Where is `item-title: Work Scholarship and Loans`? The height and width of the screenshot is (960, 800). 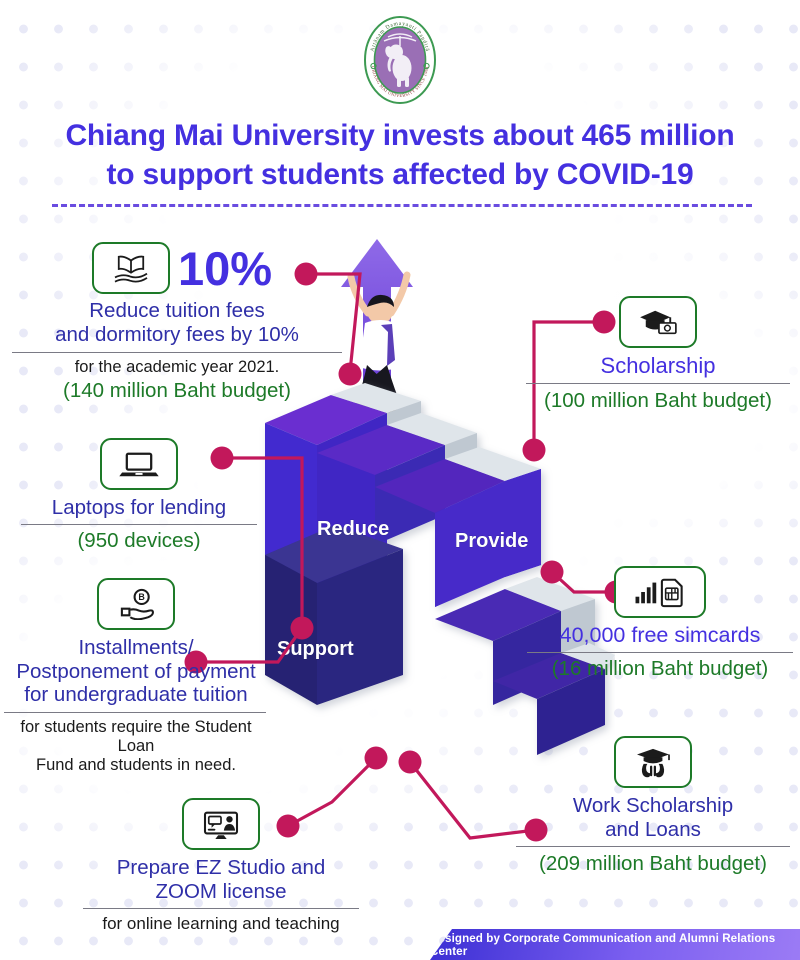 item-title: Work Scholarship and Loans is located at coordinates (653, 817).